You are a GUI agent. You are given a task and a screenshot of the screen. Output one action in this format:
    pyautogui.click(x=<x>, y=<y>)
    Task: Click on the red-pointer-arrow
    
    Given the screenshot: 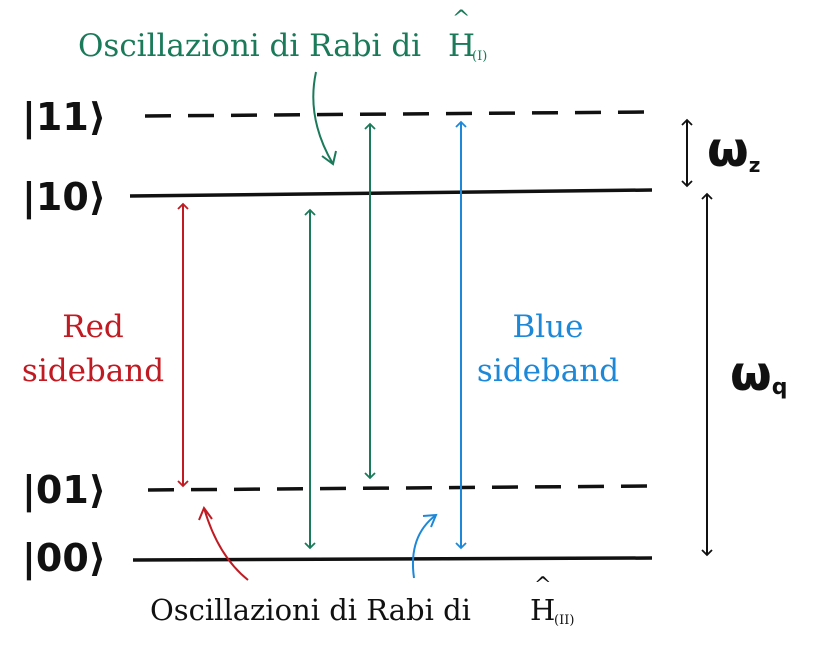 What is the action you would take?
    pyautogui.click(x=226, y=544)
    